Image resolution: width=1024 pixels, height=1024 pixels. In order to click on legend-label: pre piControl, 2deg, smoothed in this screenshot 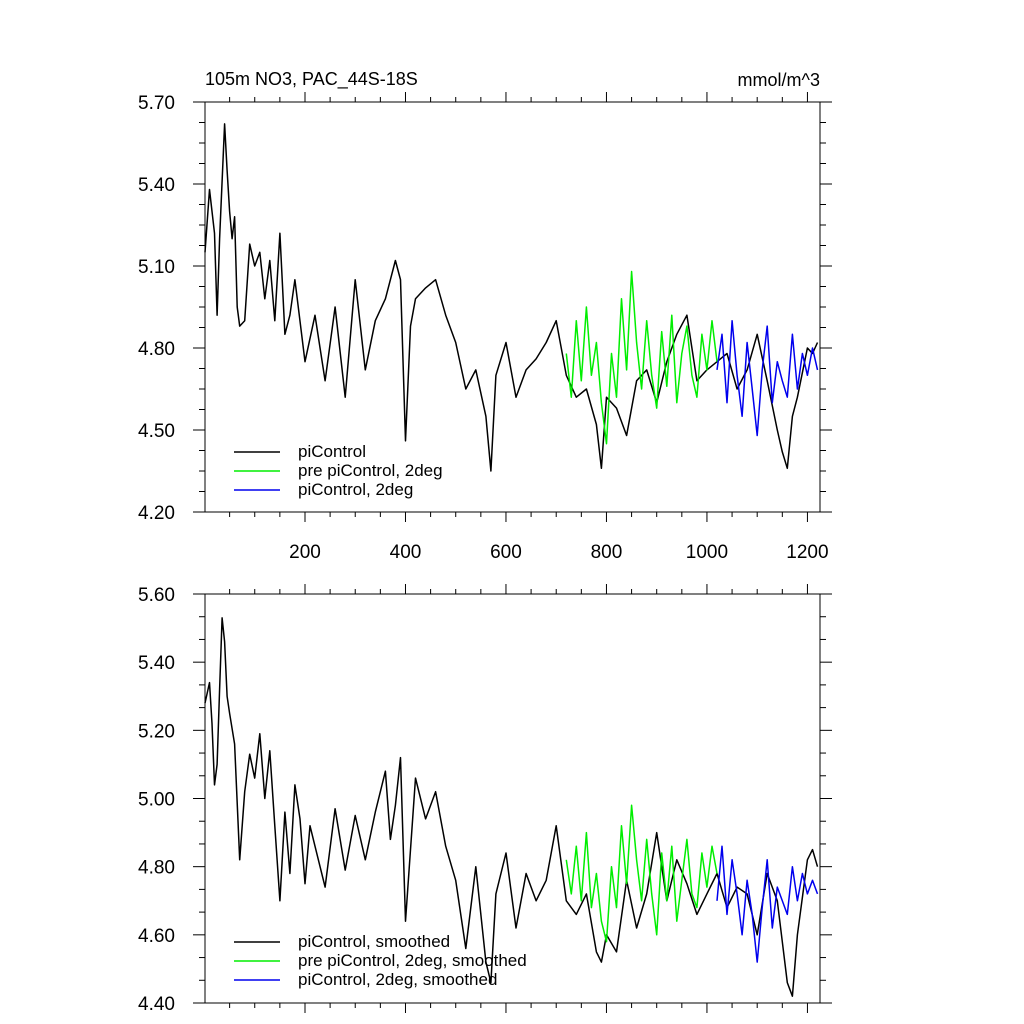, I will do `click(412, 960)`.